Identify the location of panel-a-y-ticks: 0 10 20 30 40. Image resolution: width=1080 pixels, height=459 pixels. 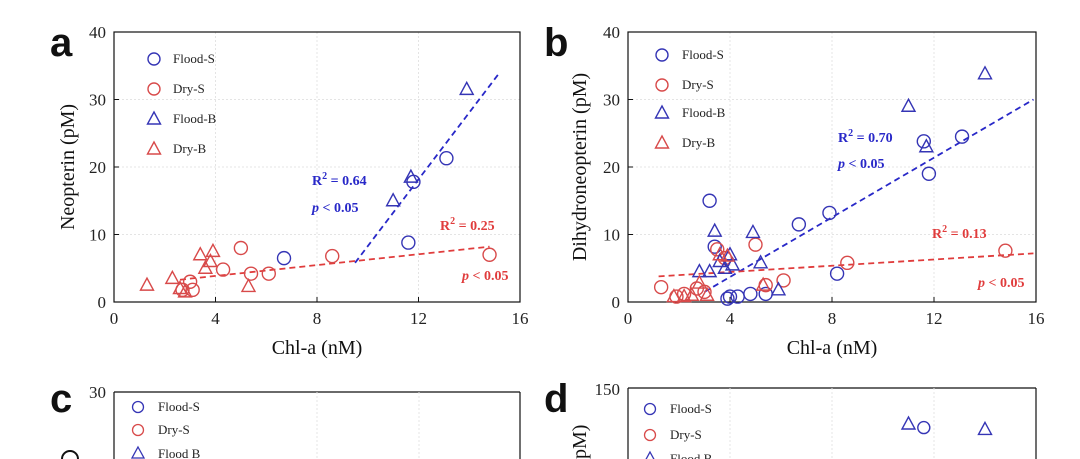
(104, 167).